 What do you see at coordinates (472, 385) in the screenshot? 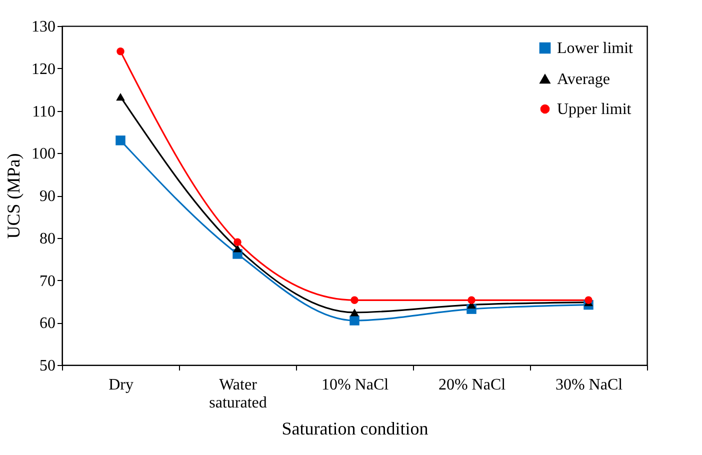
I see `x-tick-label: 20% NaCl` at bounding box center [472, 385].